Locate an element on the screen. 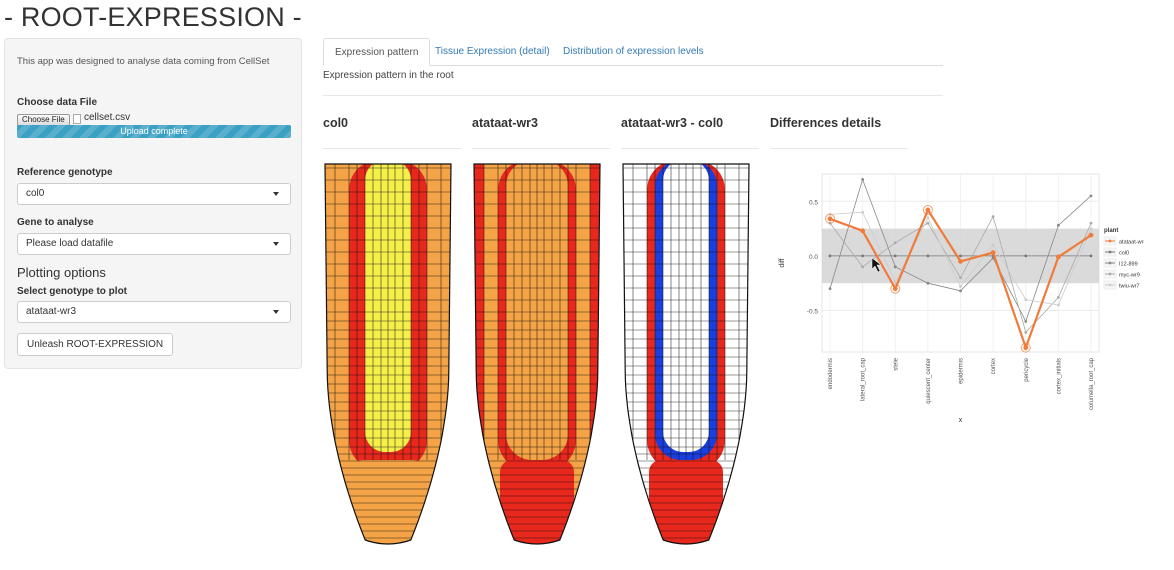 This screenshot has width=1174, height=570. gene-value: Please load datafile is located at coordinates (70, 243).